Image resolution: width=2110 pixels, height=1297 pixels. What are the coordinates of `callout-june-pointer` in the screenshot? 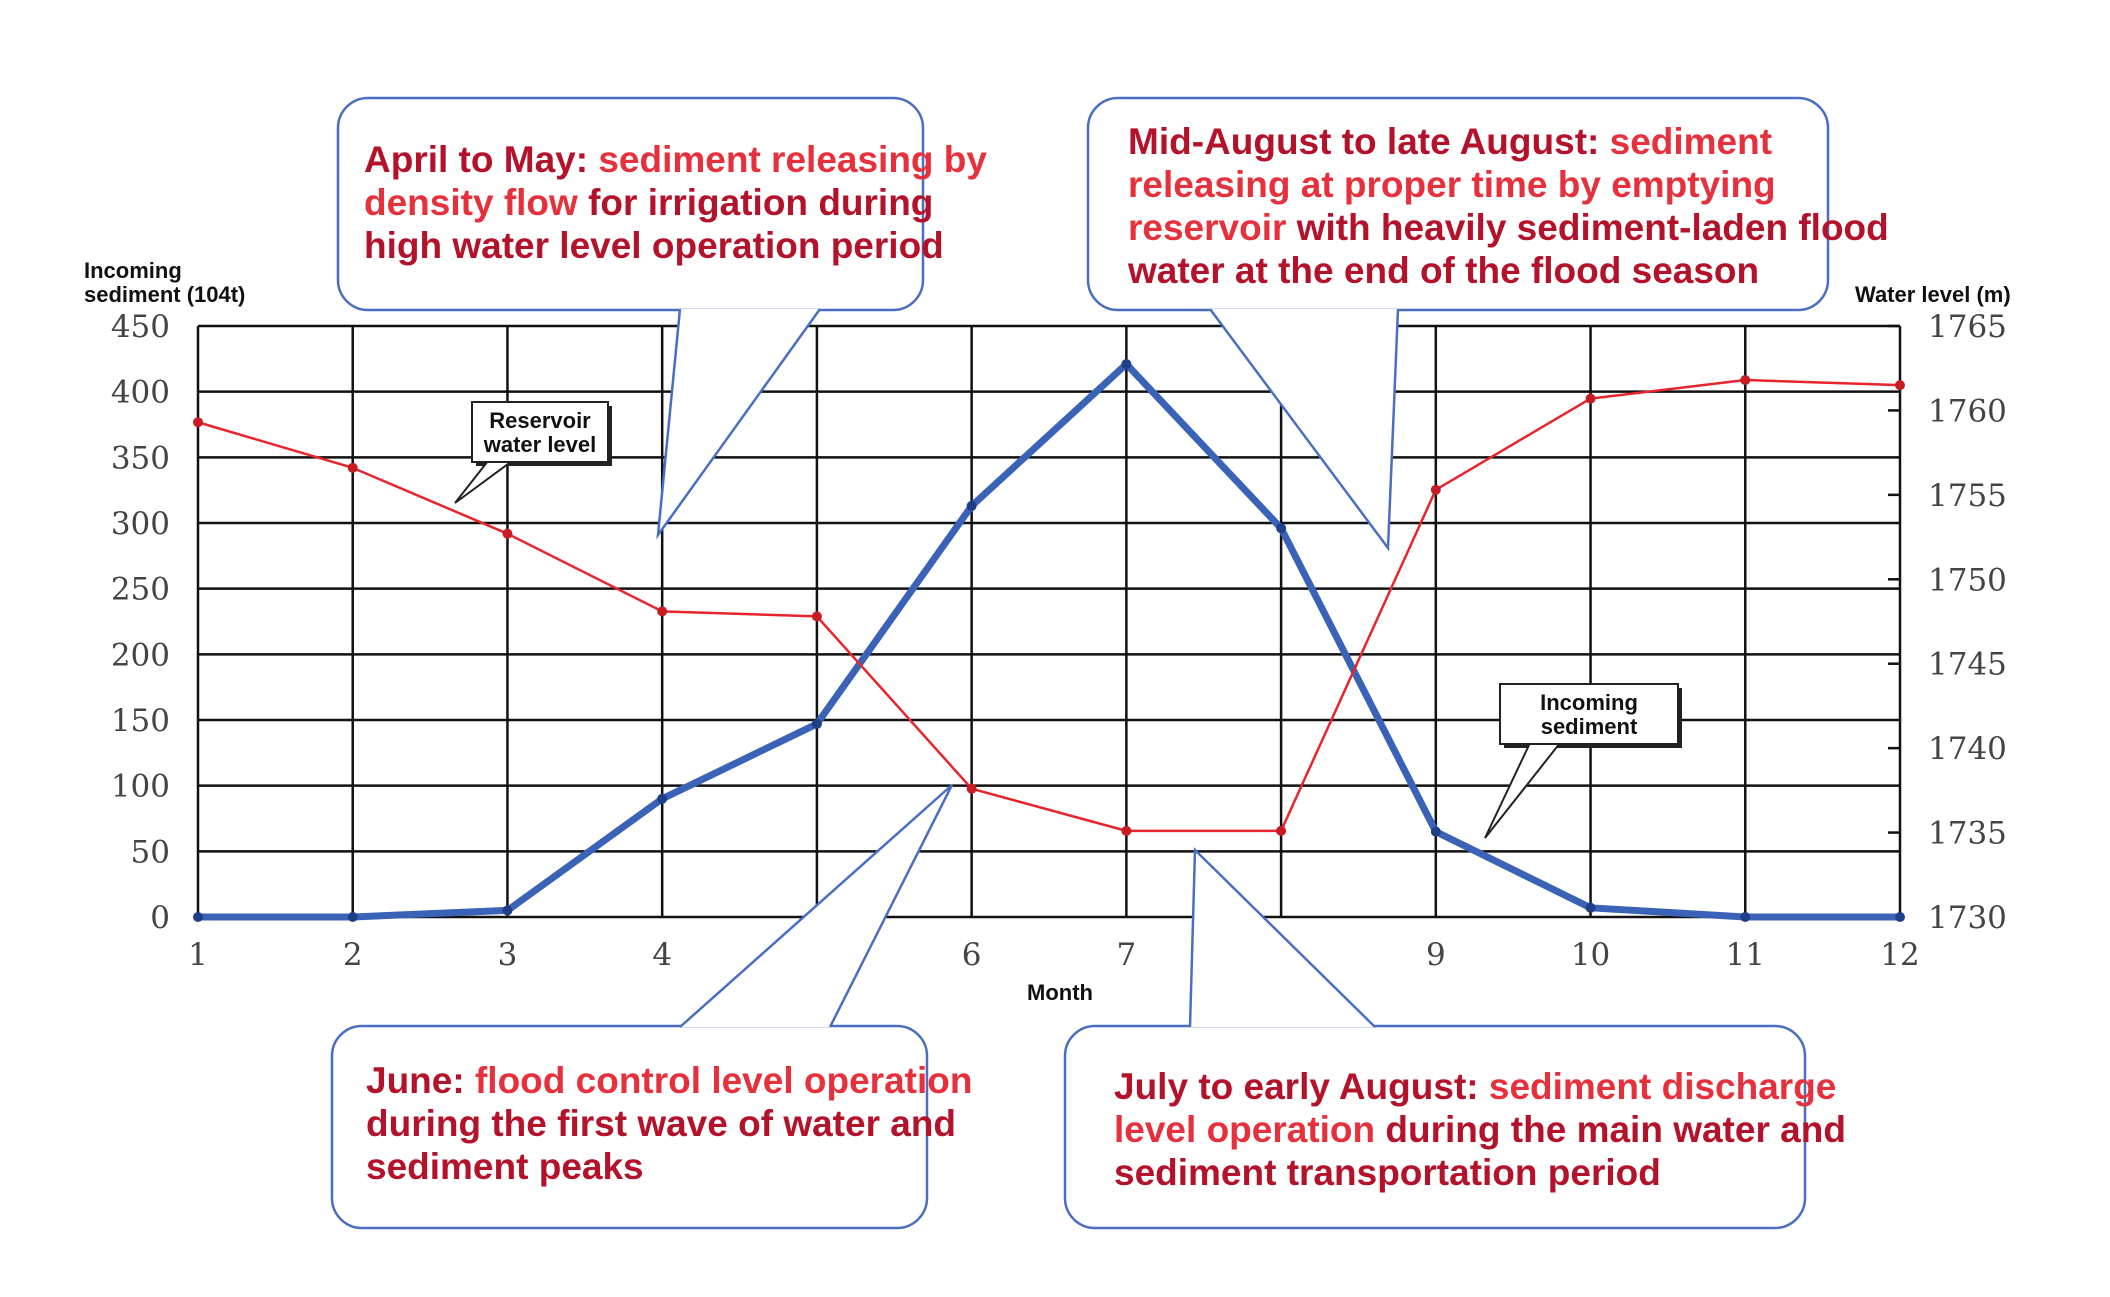 It's located at (816, 906).